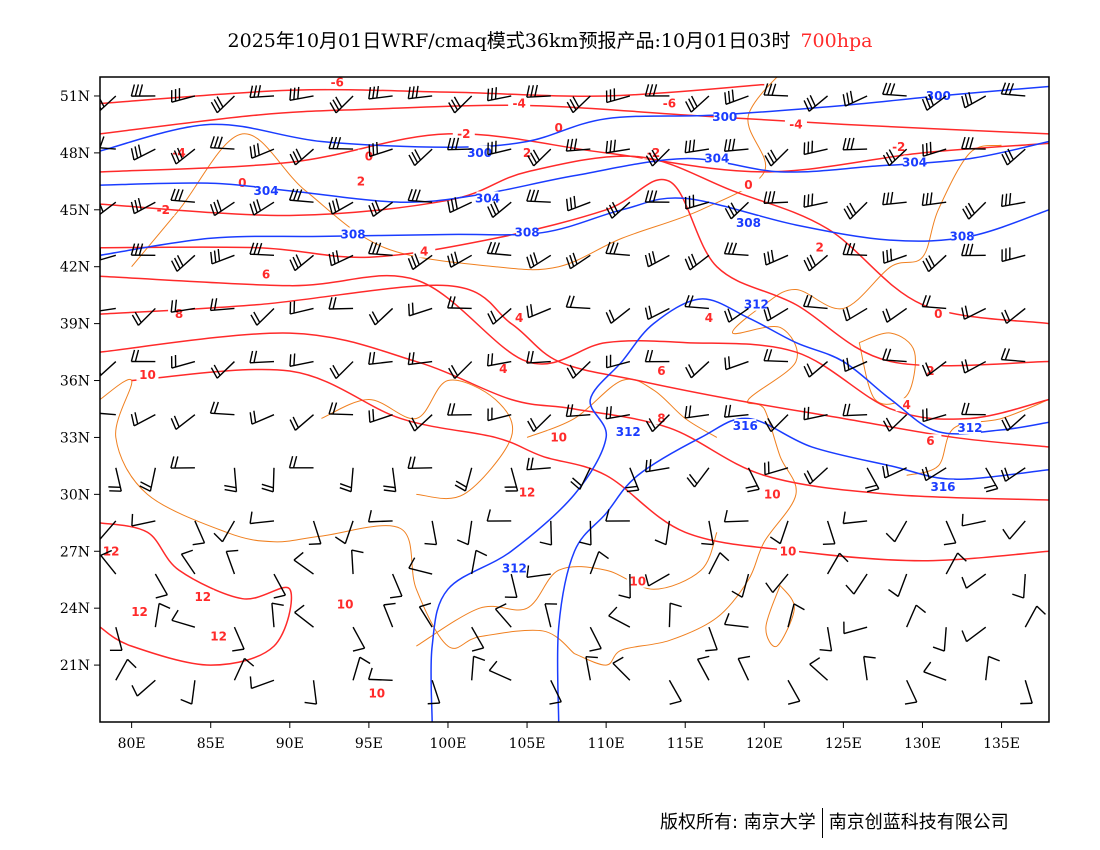 The image size is (1100, 850). I want to click on lat-tick-label: 36N, so click(75, 382).